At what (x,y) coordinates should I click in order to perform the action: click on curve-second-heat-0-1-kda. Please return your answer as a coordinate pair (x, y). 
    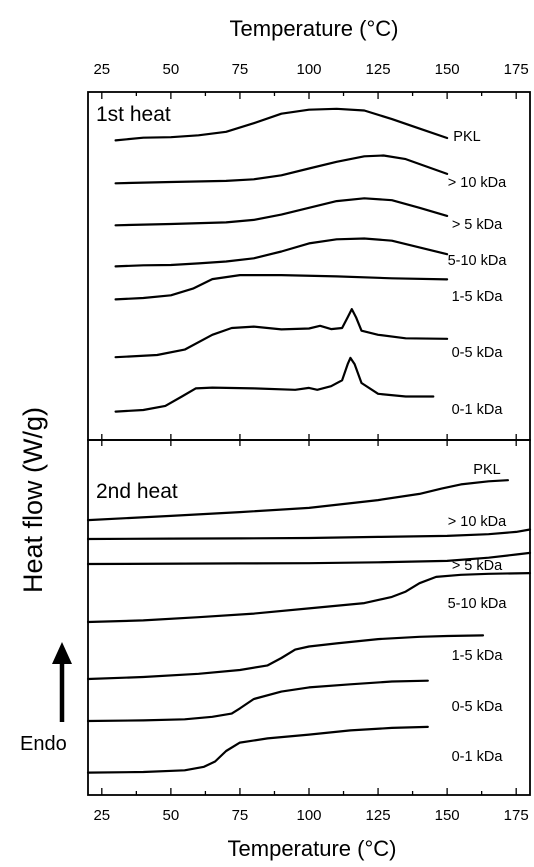
    Looking at the image, I should click on (257, 749).